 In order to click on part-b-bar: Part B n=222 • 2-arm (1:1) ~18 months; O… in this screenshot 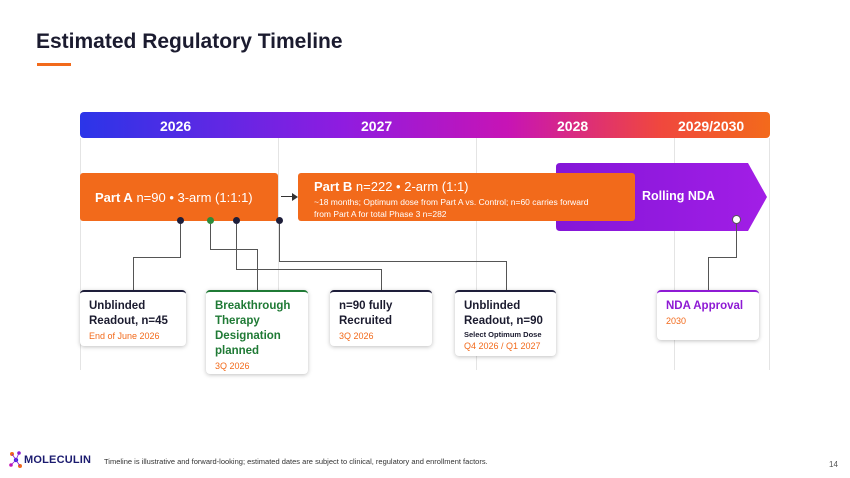, I will do `click(466, 197)`.